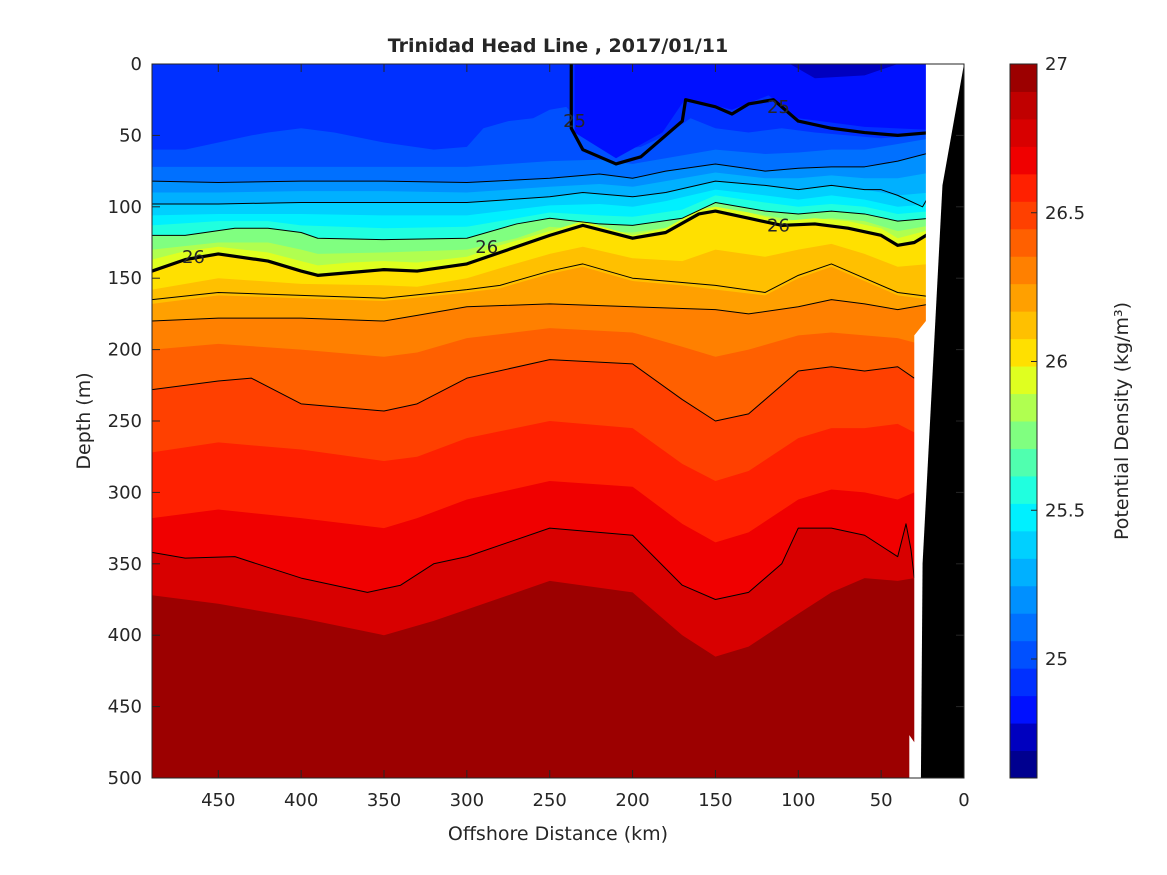  What do you see at coordinates (136, 64) in the screenshot?
I see `y-tick-label: 0` at bounding box center [136, 64].